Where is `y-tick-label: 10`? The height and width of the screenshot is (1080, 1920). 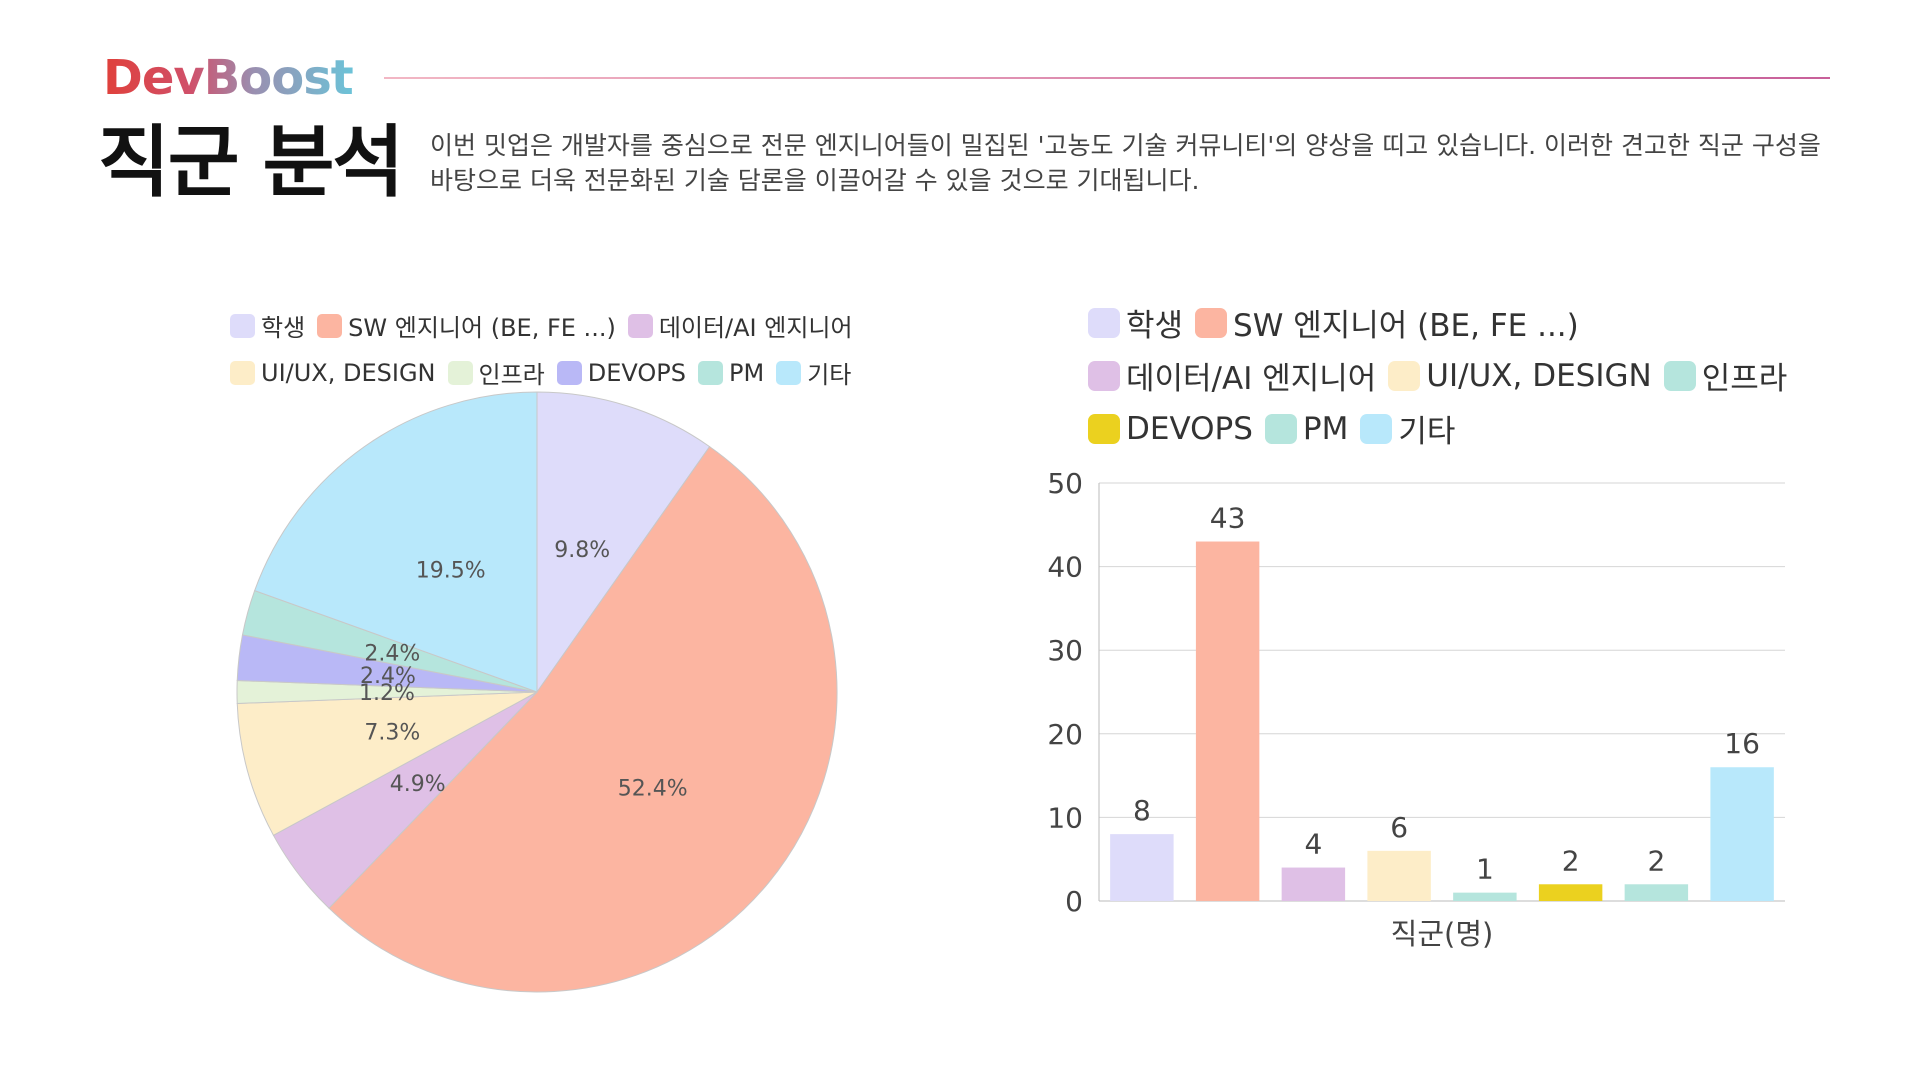 y-tick-label: 10 is located at coordinates (1065, 817).